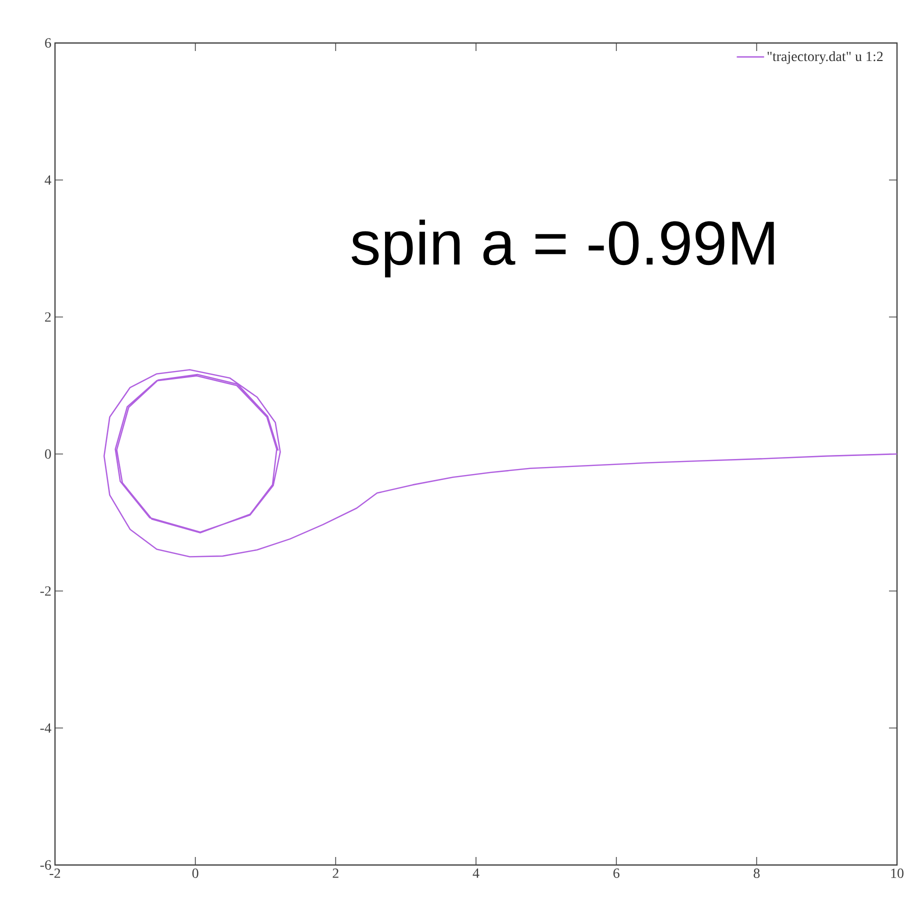 The image size is (924, 908). What do you see at coordinates (46, 728) in the screenshot?
I see `y-tick-label: -4` at bounding box center [46, 728].